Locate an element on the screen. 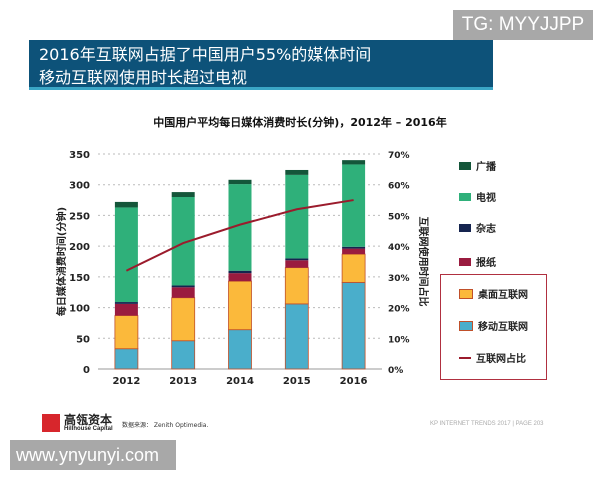 Image resolution: width=600 pixels, height=480 pixels. watermark-bottom: www.ynyunyi.com is located at coordinates (93, 455).